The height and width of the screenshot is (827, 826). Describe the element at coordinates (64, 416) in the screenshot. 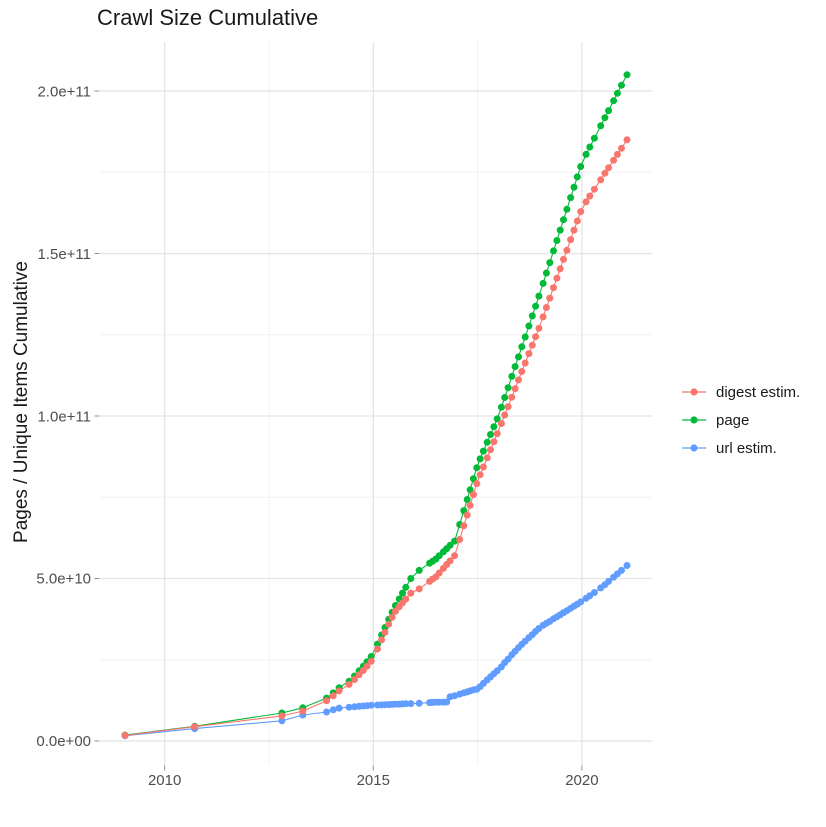

I see `y-tick-label: 1.0e+11` at that location.